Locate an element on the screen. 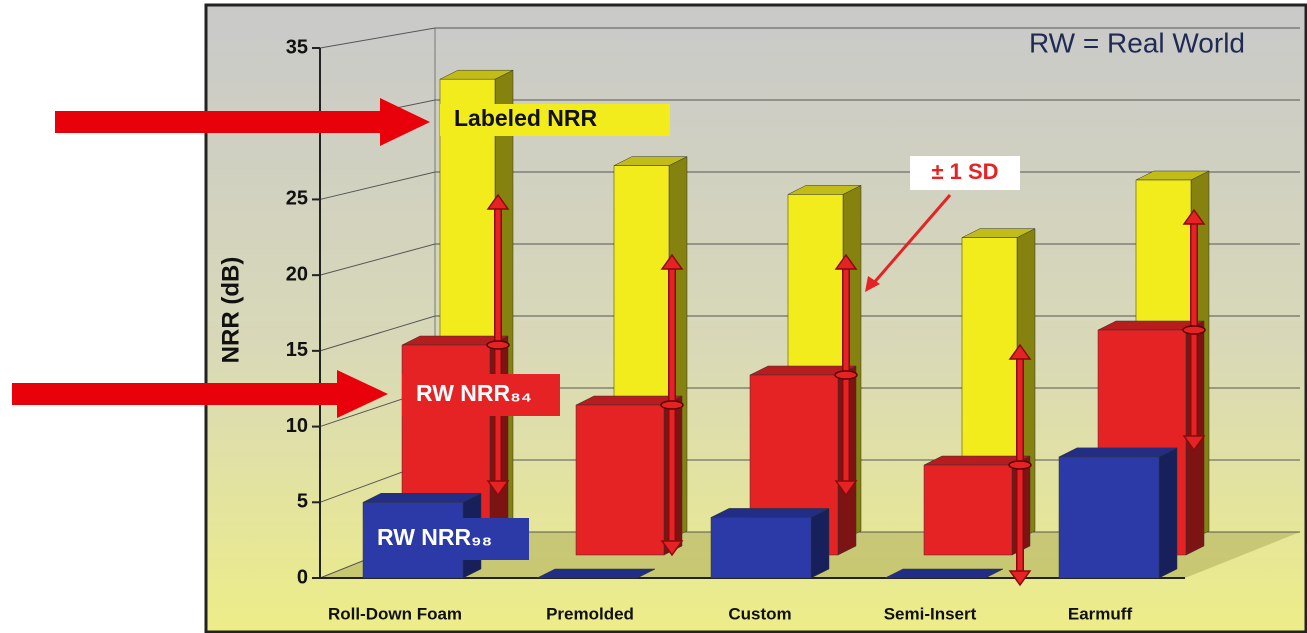 Image resolution: width=1307 pixels, height=633 pixels. x-tick-label: Semi-Insert is located at coordinates (930, 613).